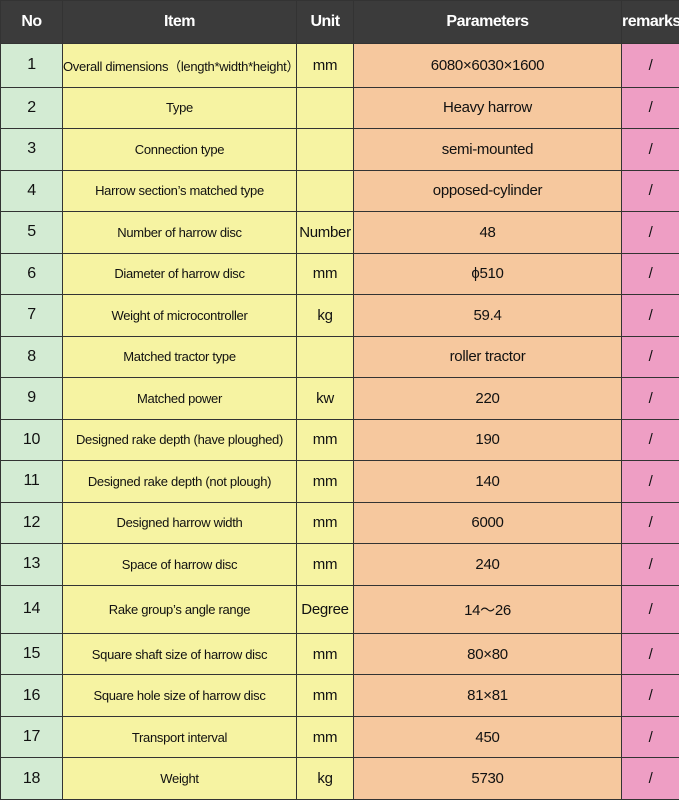 The image size is (679, 800). What do you see at coordinates (31, 108) in the screenshot?
I see `table-cell: 2` at bounding box center [31, 108].